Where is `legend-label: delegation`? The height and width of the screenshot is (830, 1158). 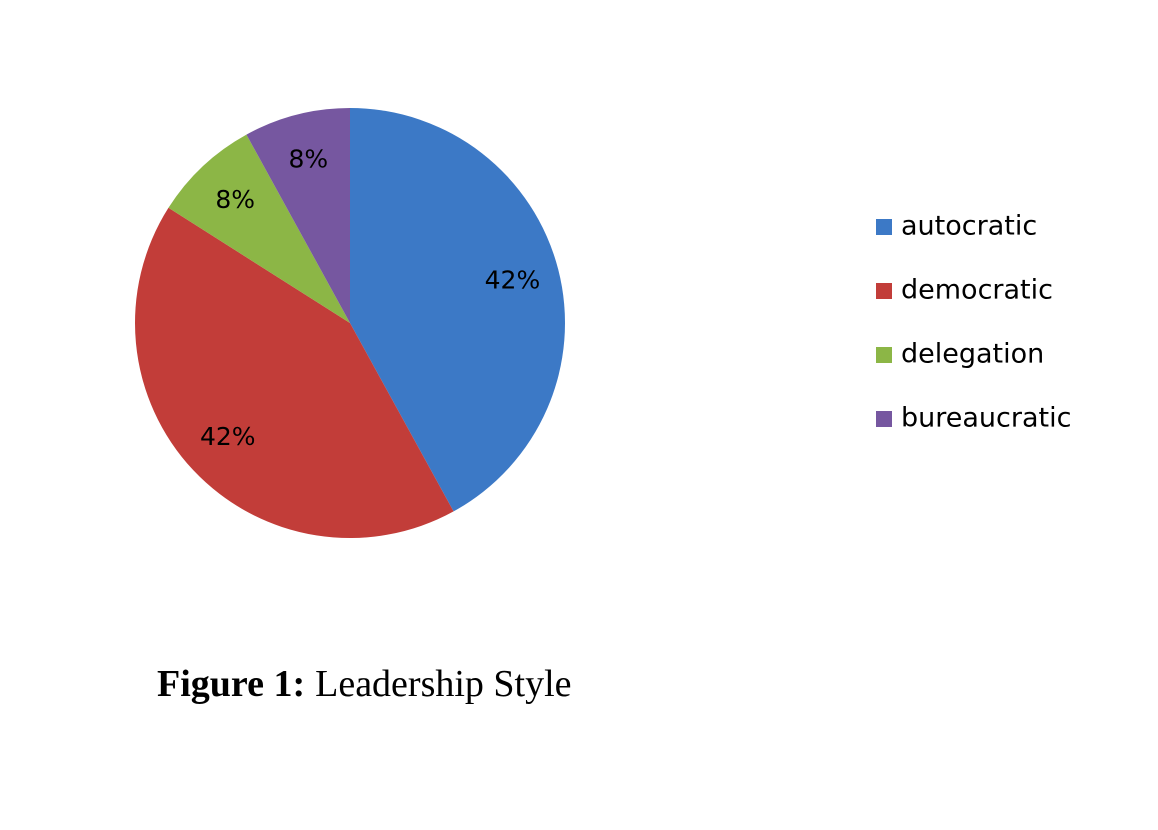
legend-label: delegation is located at coordinates (972, 354).